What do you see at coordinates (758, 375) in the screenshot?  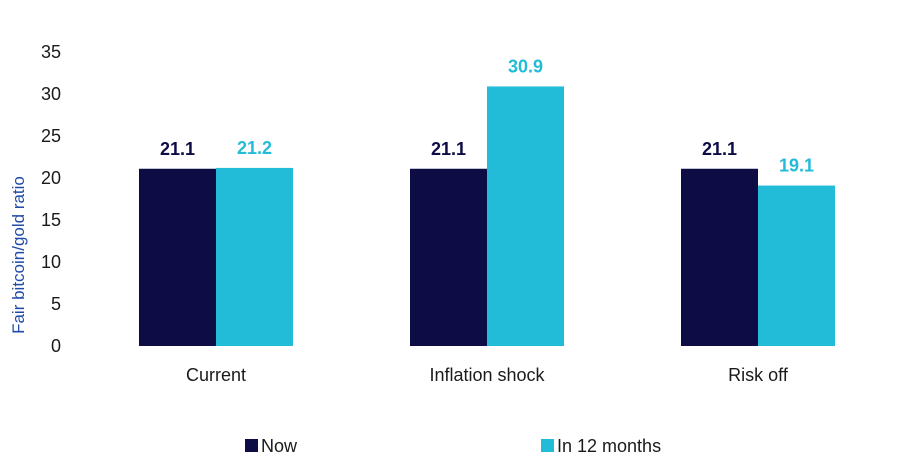 I see `category-label: Risk off` at bounding box center [758, 375].